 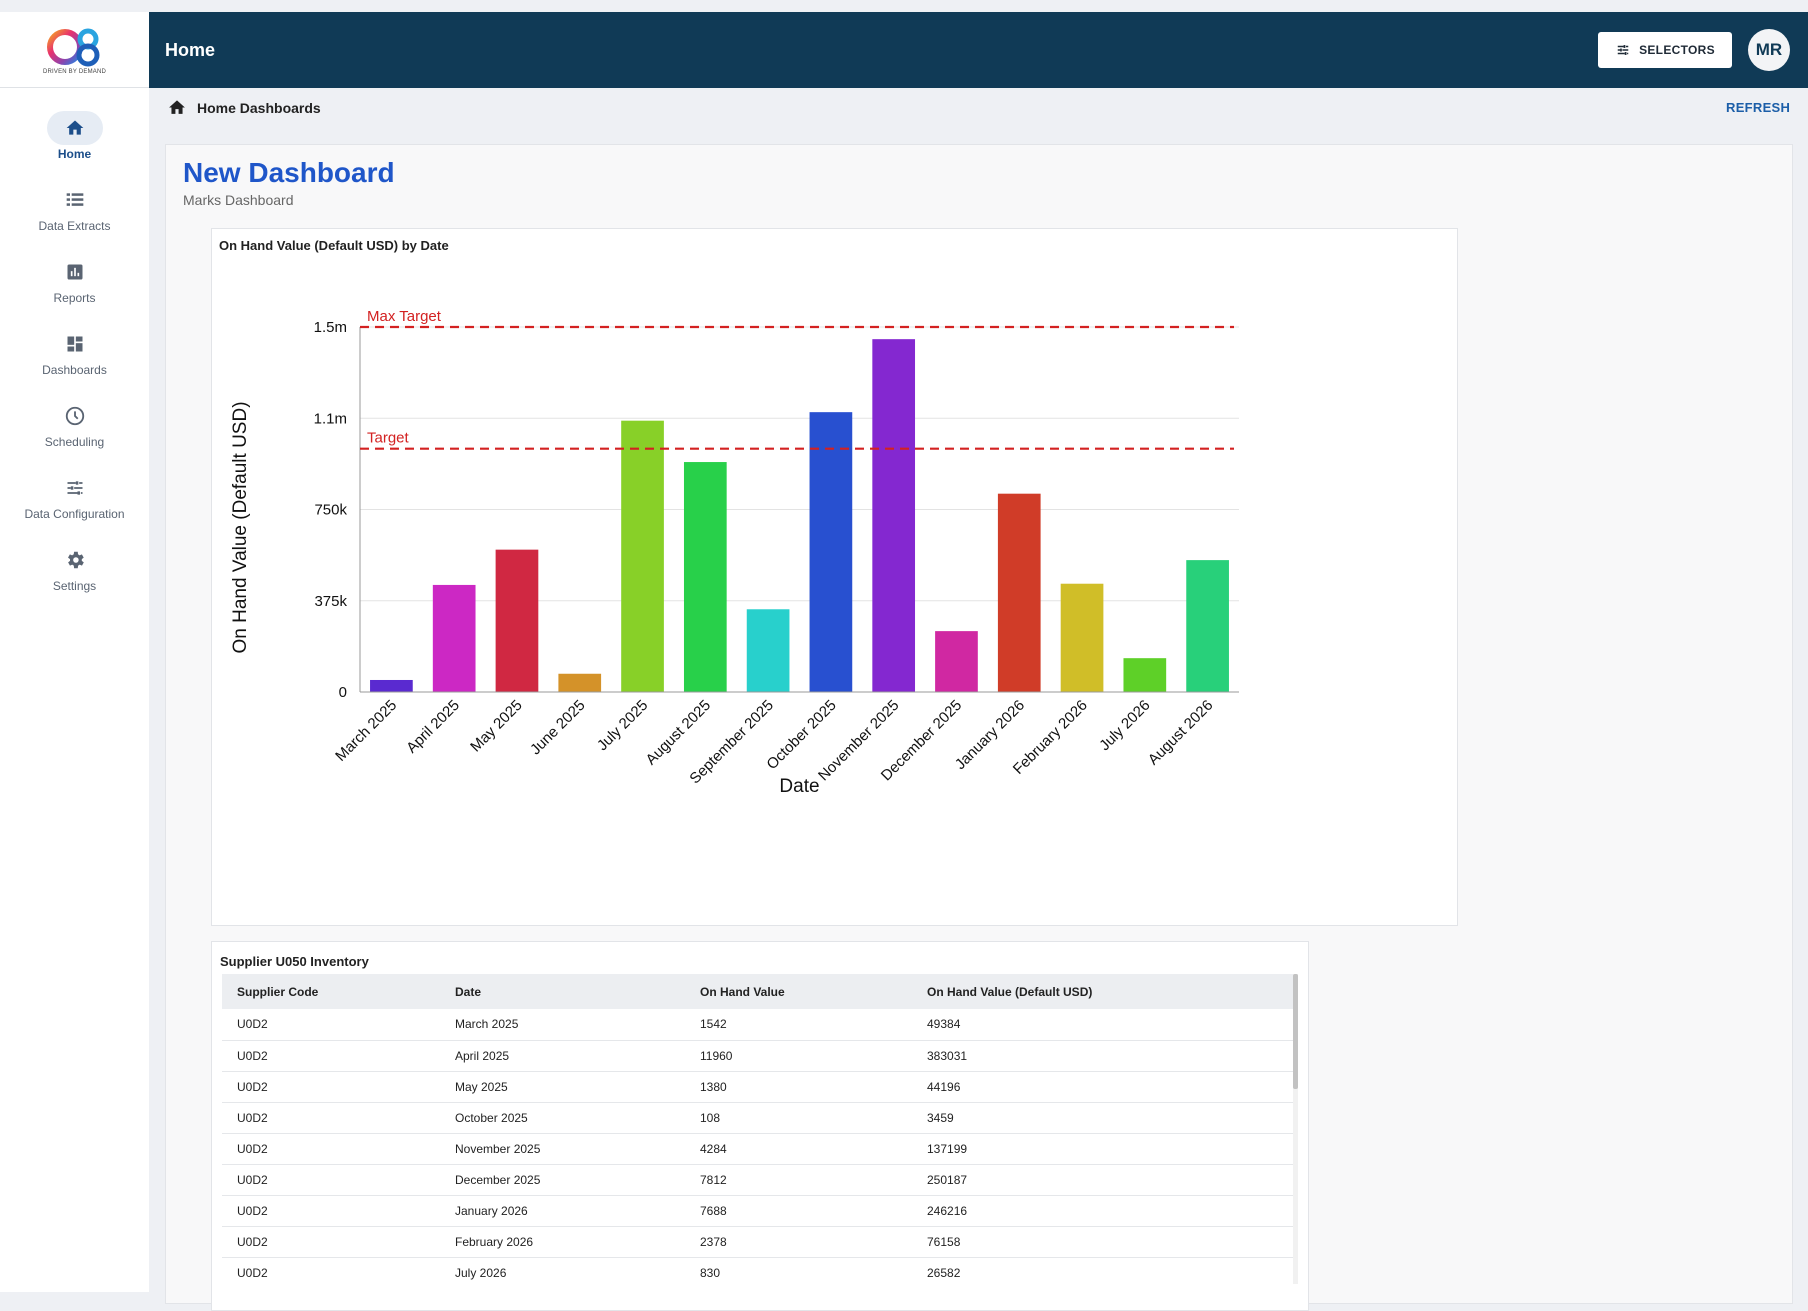 I want to click on sidebar-item-data-extracts: Data Extracts, so click(x=74, y=208).